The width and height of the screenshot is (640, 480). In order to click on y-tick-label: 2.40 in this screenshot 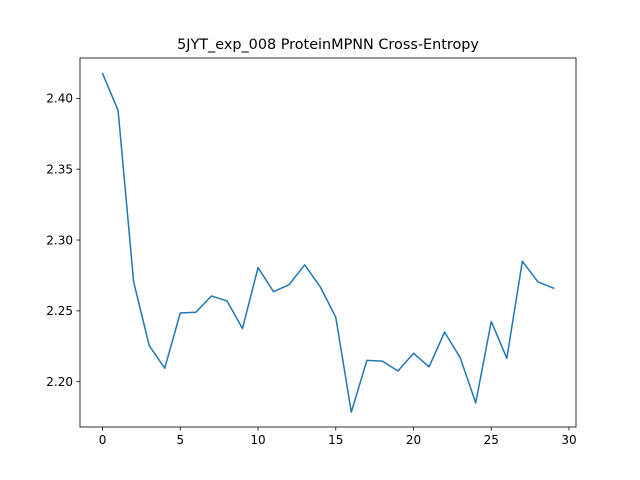, I will do `click(59, 99)`.